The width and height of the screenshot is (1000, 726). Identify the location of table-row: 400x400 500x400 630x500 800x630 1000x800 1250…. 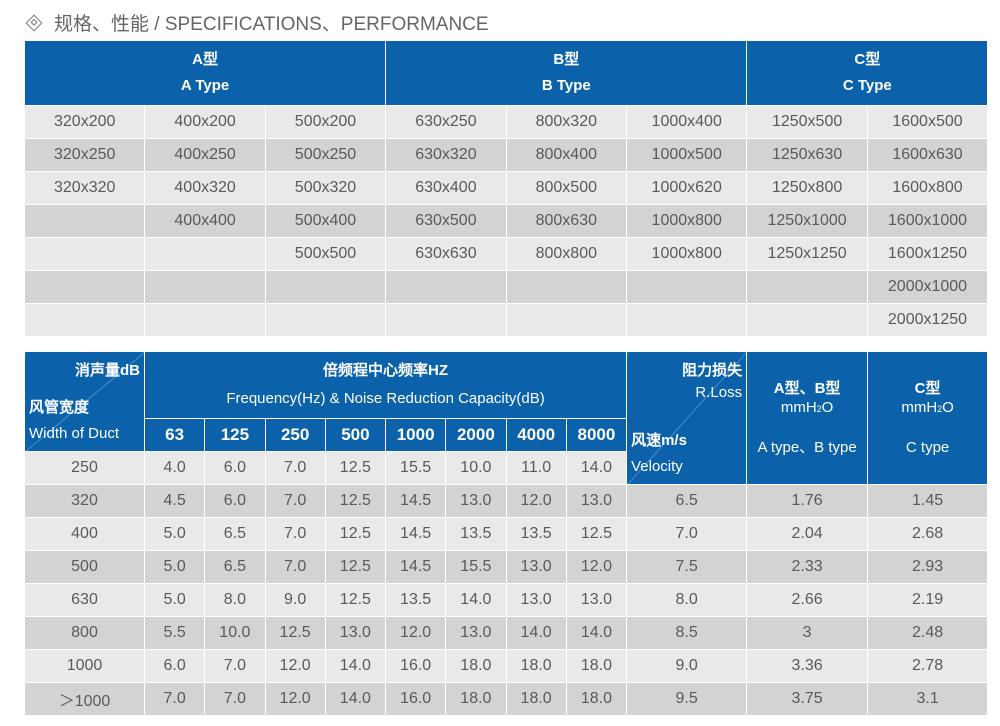
(506, 221).